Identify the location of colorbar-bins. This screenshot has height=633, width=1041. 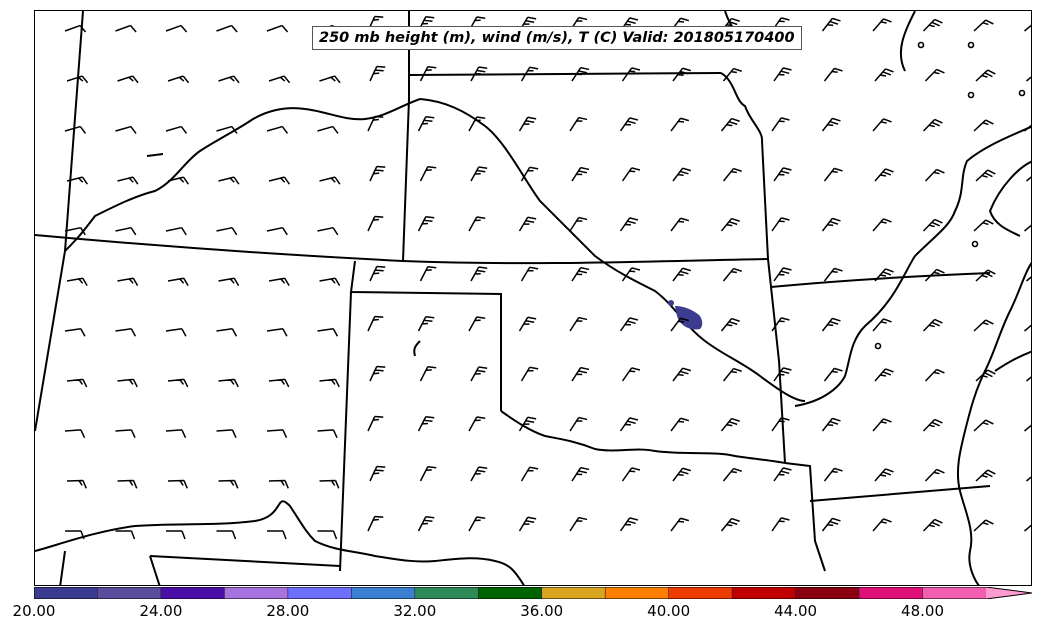
(533, 593).